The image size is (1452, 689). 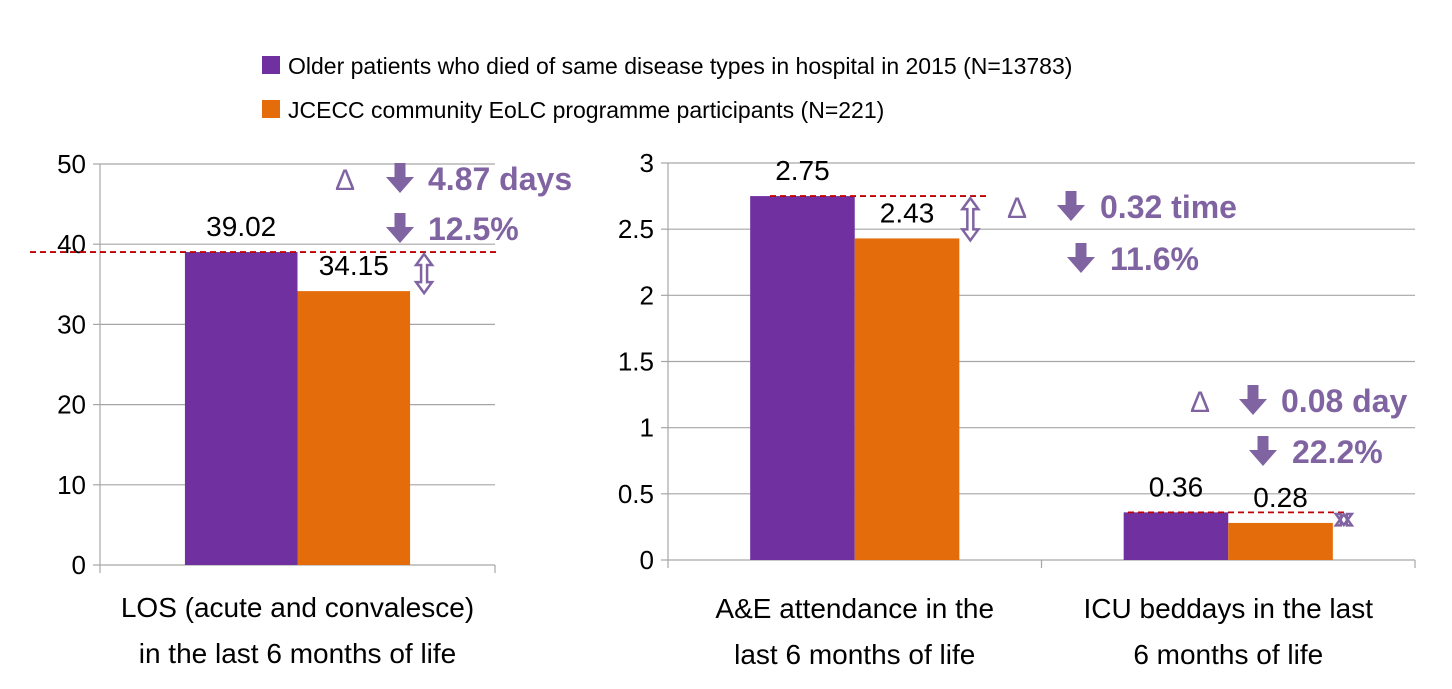 I want to click on y-tick-label: 1, so click(x=647, y=428).